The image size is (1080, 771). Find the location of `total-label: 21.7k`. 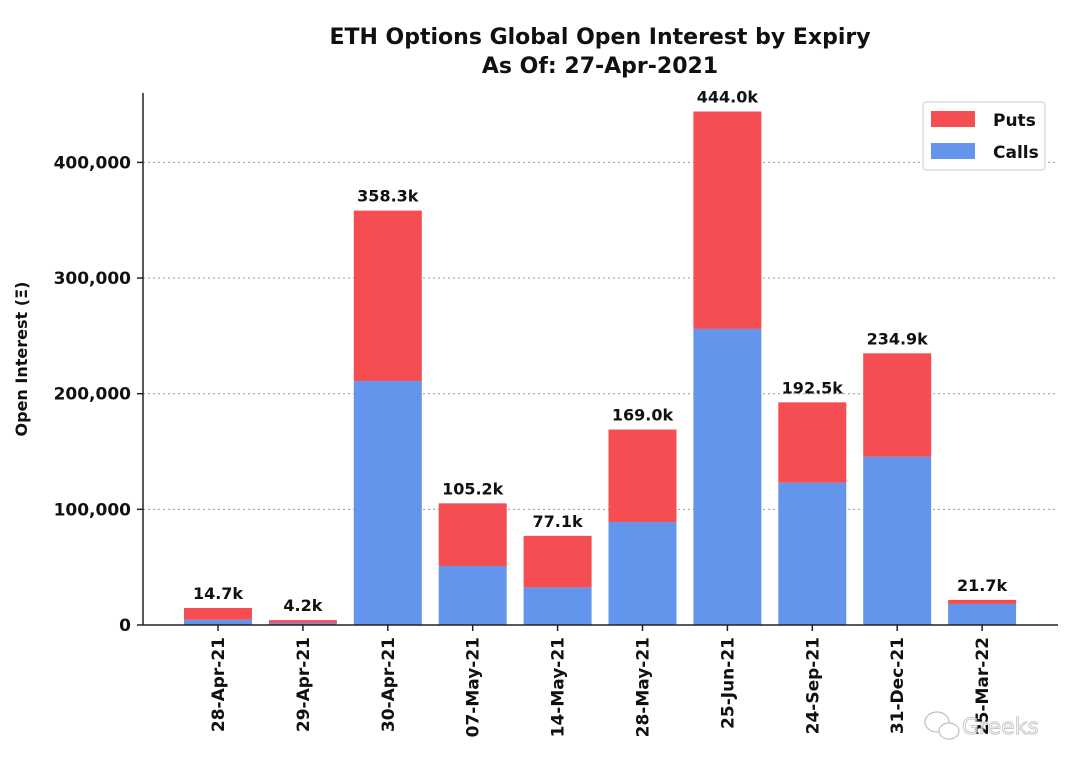

total-label: 21.7k is located at coordinates (982, 585).